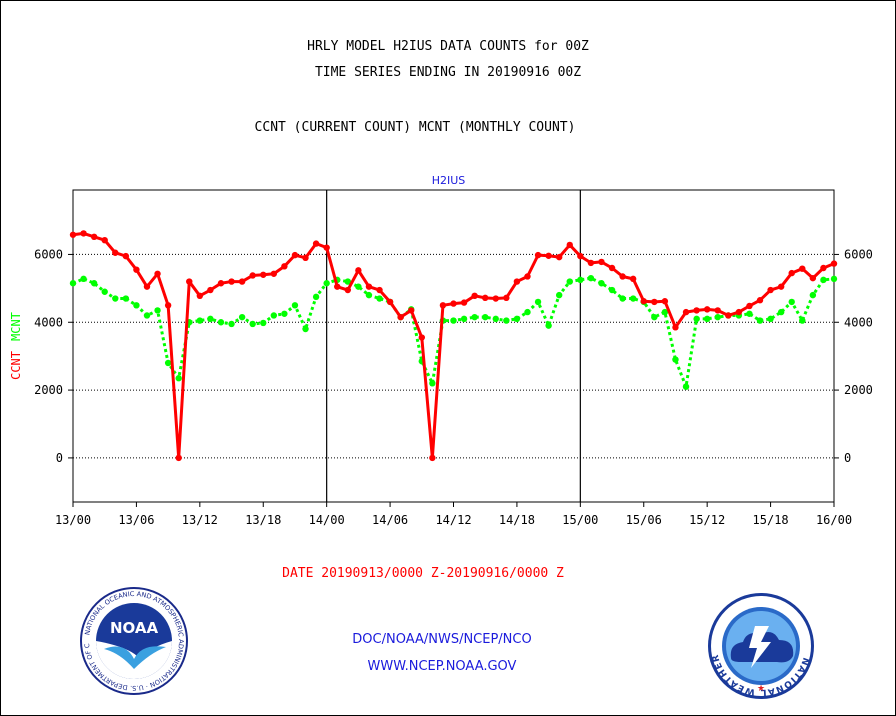  Describe the element at coordinates (16, 346) in the screenshot. I see `y-axis-label: CCNT MCNT` at that location.